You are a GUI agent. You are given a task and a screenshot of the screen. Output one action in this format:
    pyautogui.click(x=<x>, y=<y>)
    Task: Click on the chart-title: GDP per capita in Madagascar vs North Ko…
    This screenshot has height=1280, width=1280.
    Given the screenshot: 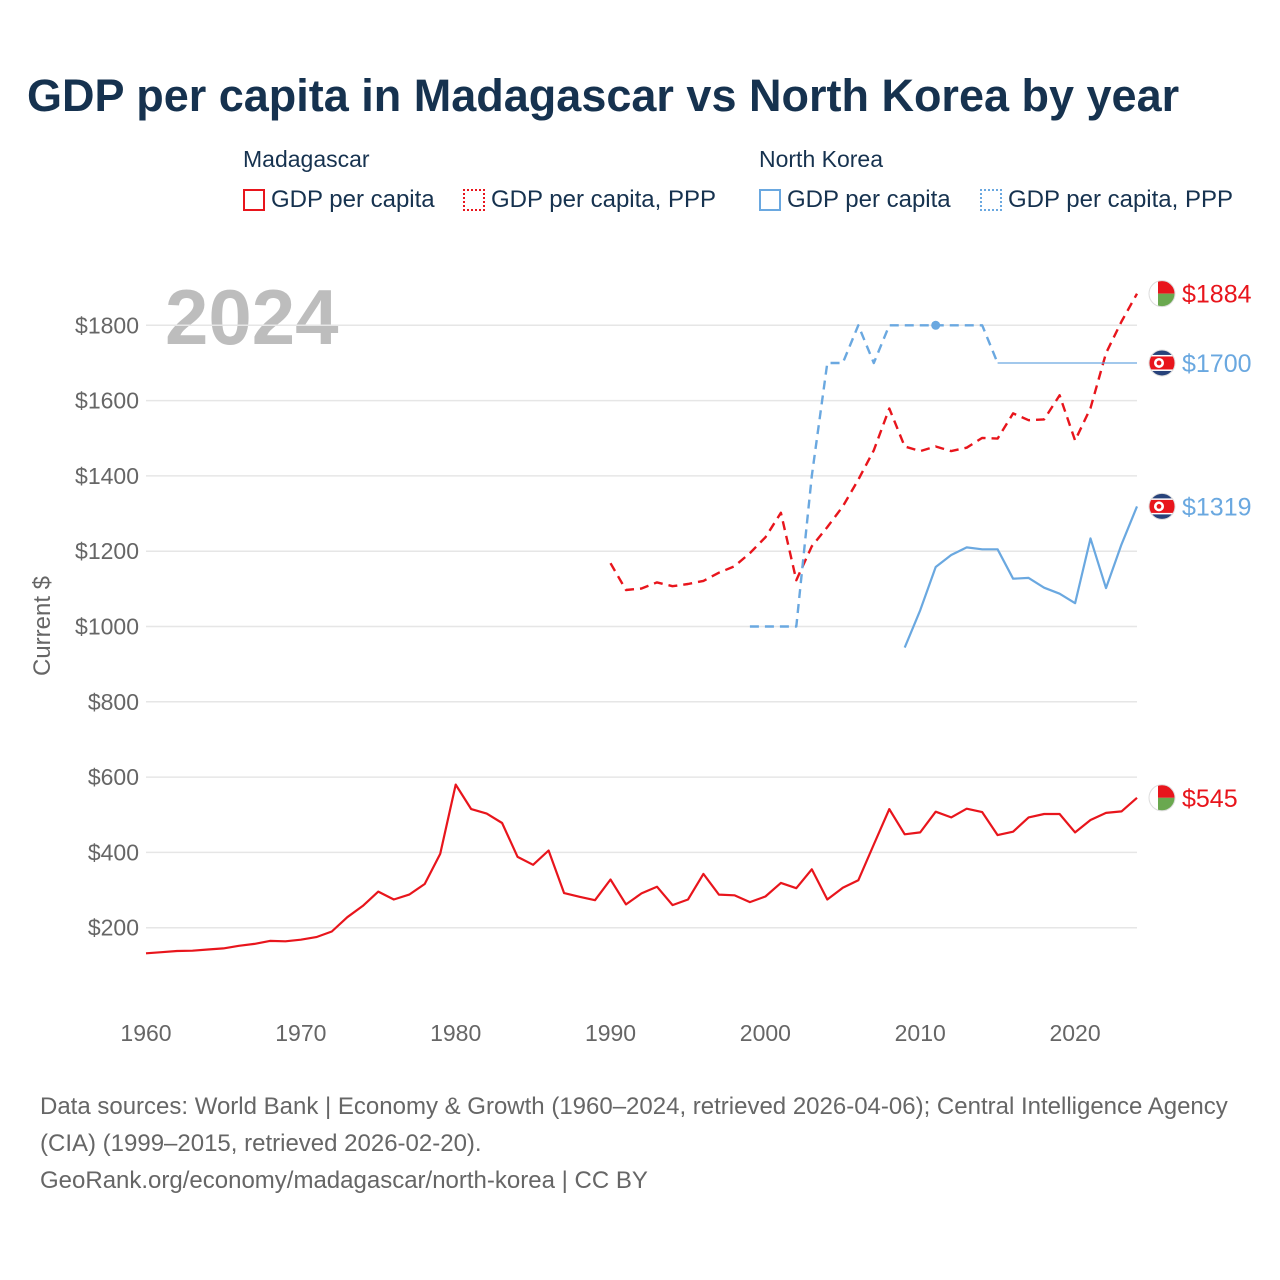 What is the action you would take?
    pyautogui.click(x=603, y=95)
    